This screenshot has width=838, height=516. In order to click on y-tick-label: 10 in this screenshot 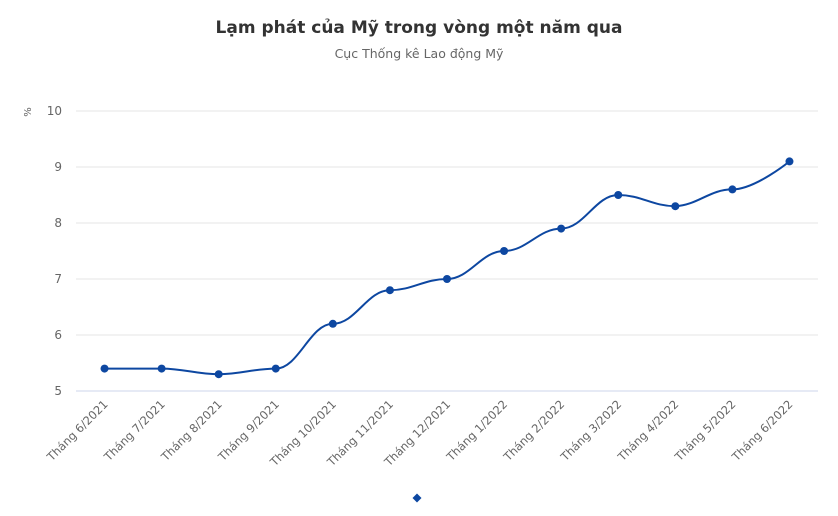, I will do `click(54, 111)`.